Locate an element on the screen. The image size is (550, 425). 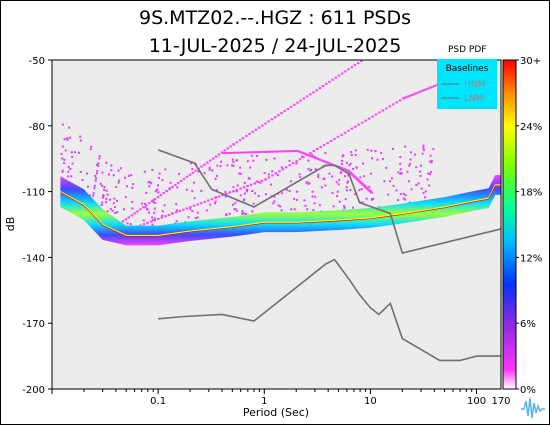
app-logo is located at coordinates (533, 408).